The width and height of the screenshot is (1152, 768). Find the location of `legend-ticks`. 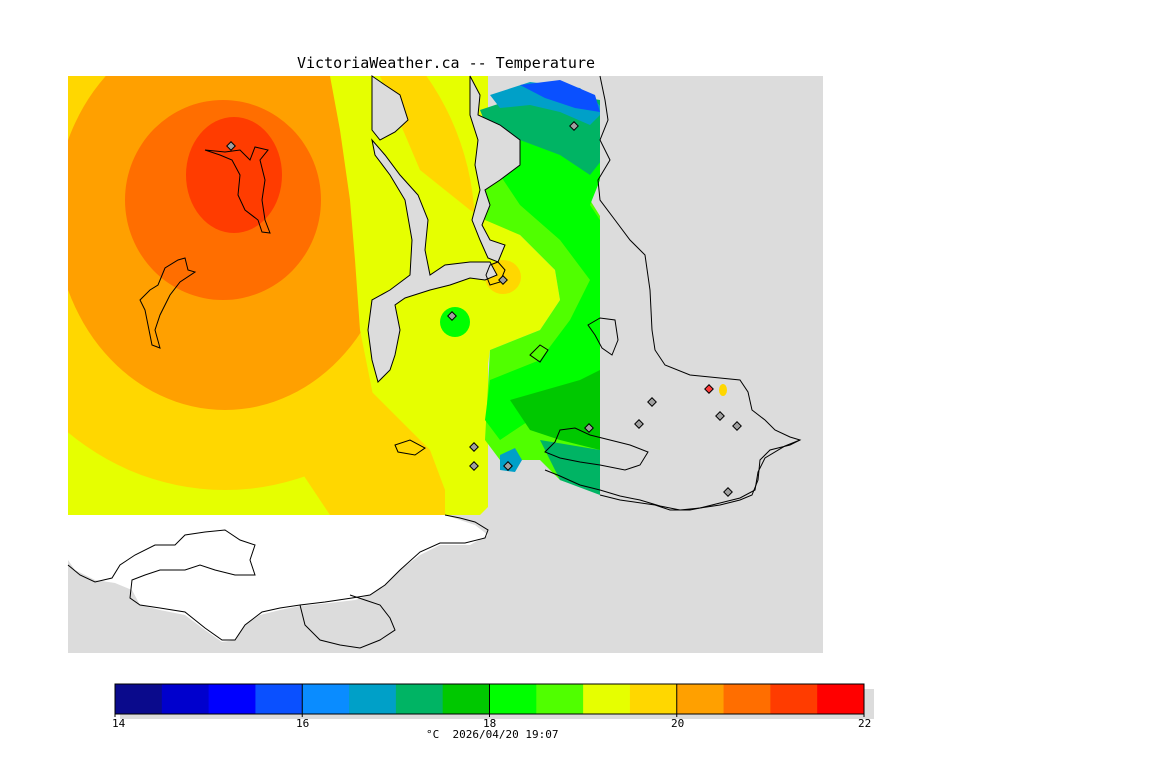

legend-ticks is located at coordinates (489, 700).